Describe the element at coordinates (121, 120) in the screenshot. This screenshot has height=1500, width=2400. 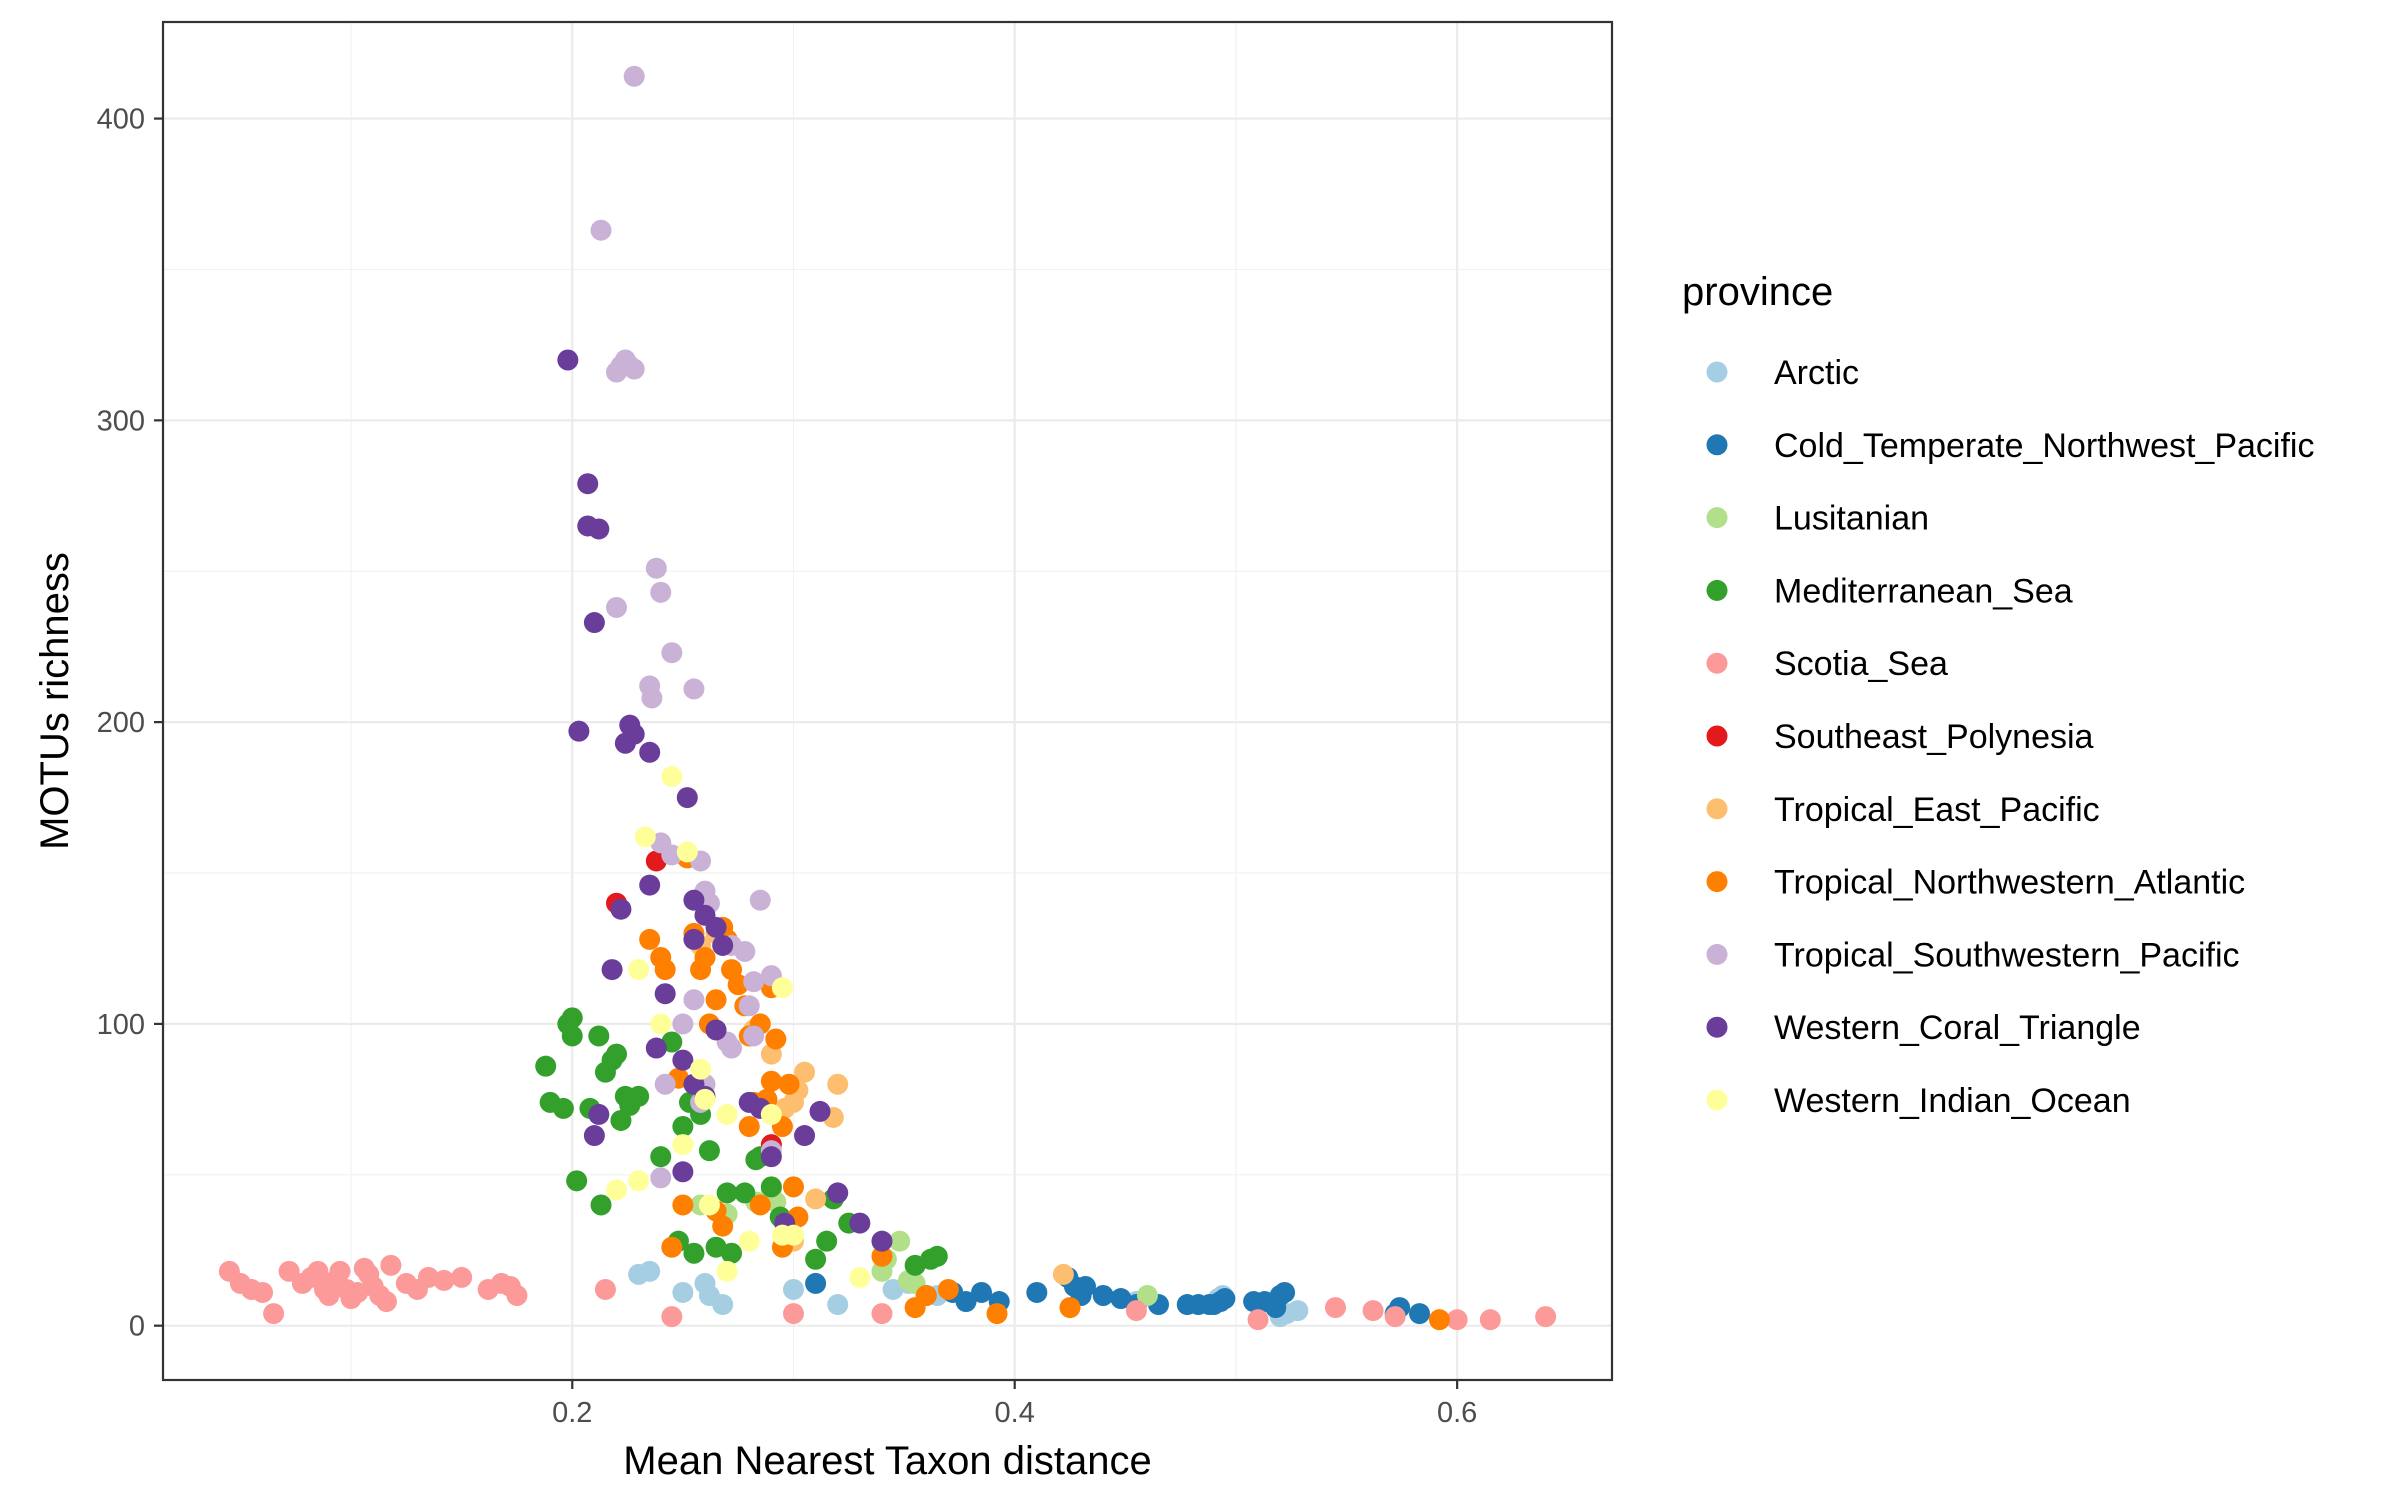
I see `y-tick-label: 400` at that location.